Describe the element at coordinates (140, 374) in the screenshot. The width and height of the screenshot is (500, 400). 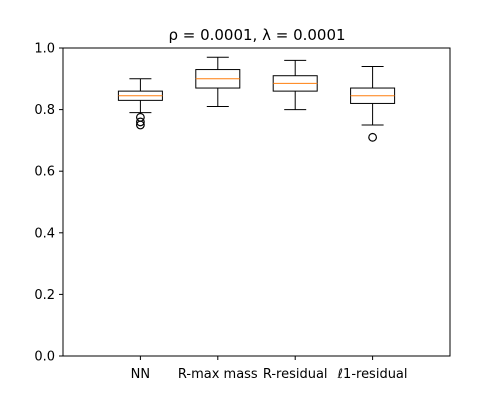
I see `x-tick-label: NN` at that location.